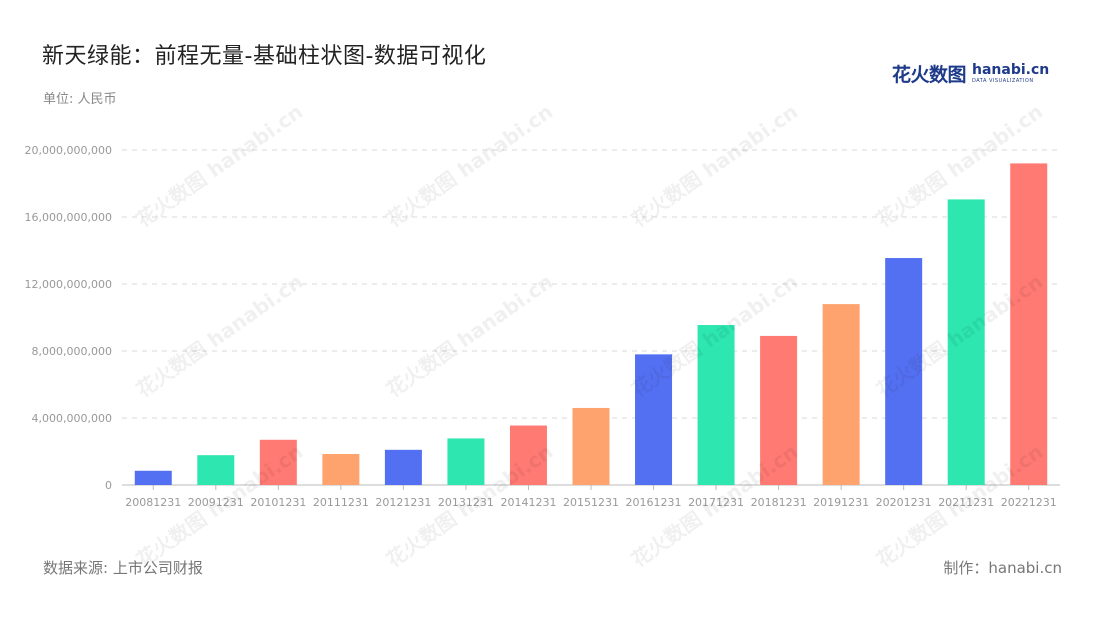 The width and height of the screenshot is (1100, 620). I want to click on x-tick-label: 20181231, so click(779, 502).